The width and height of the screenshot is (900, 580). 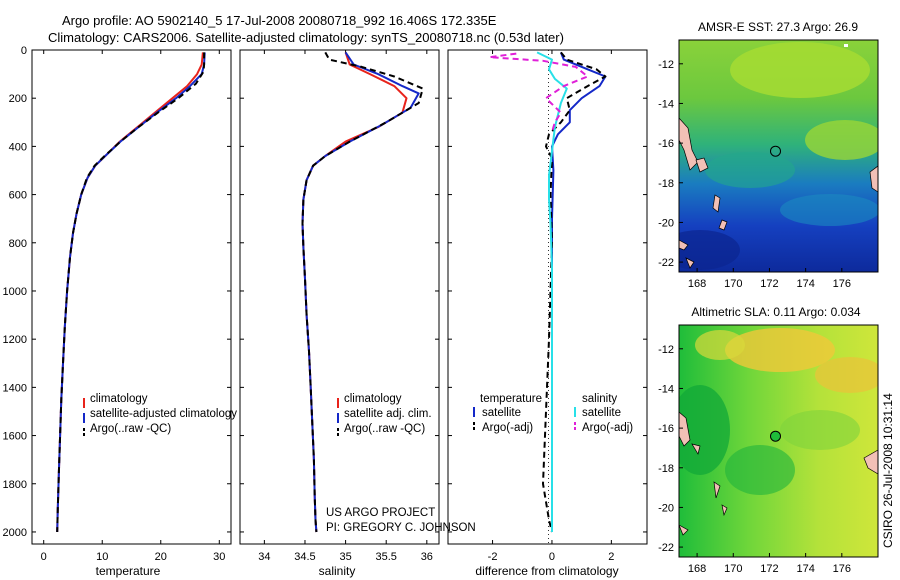 I want to click on sla-map-ytick-label: -22, so click(x=666, y=548).